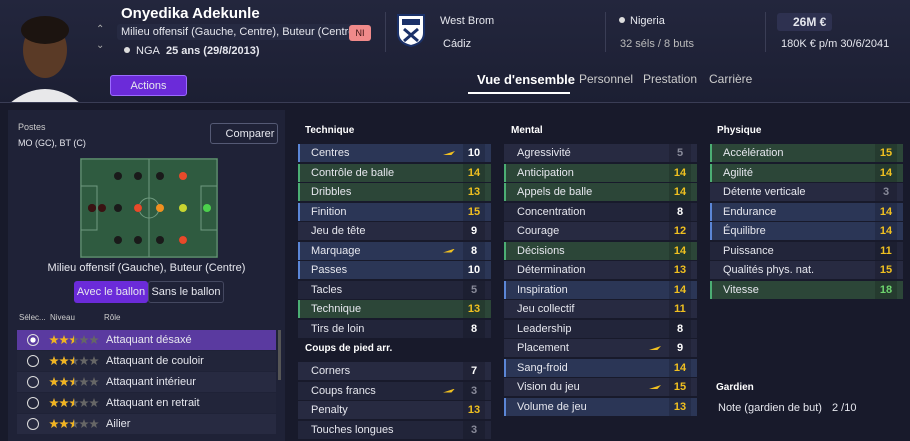 Image resolution: width=910 pixels, height=441 pixels. I want to click on attribute-name: Contrôle de balle, so click(353, 172).